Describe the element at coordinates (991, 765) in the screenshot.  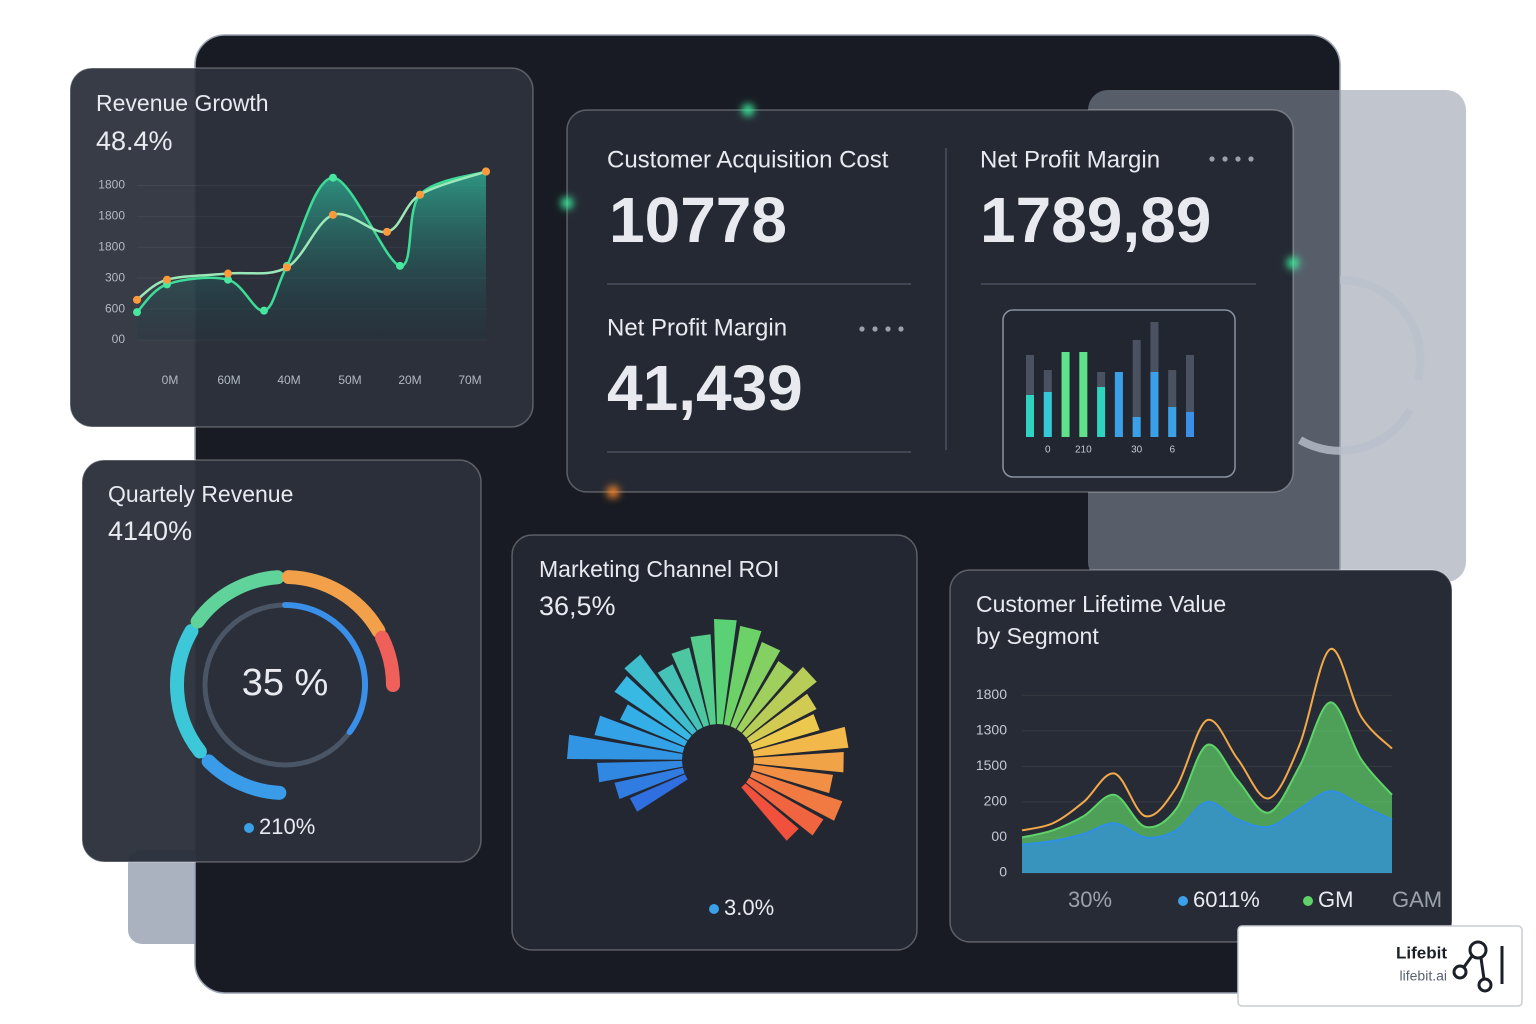
I see `y-tick-label: 1500` at that location.